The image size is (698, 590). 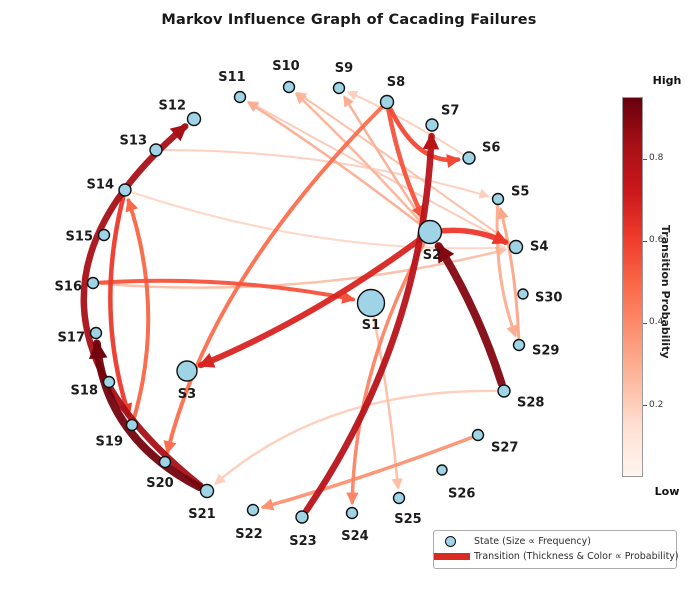 I want to click on edge-S27-S22, so click(x=366, y=473).